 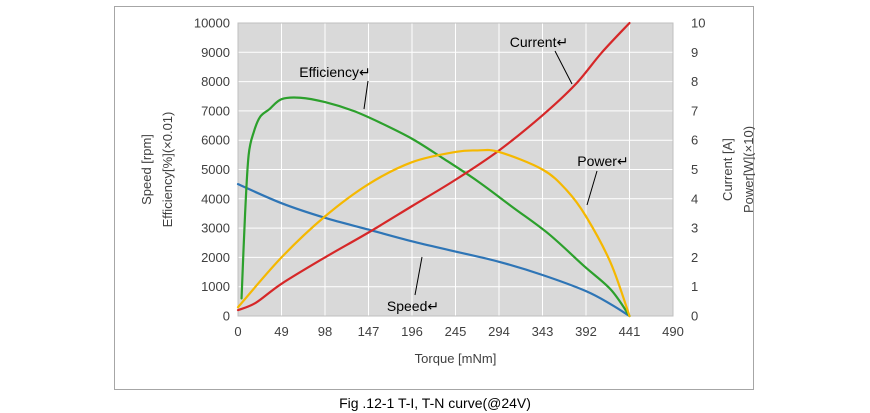 I want to click on y-left-tick-label: 5000, so click(x=215, y=169).